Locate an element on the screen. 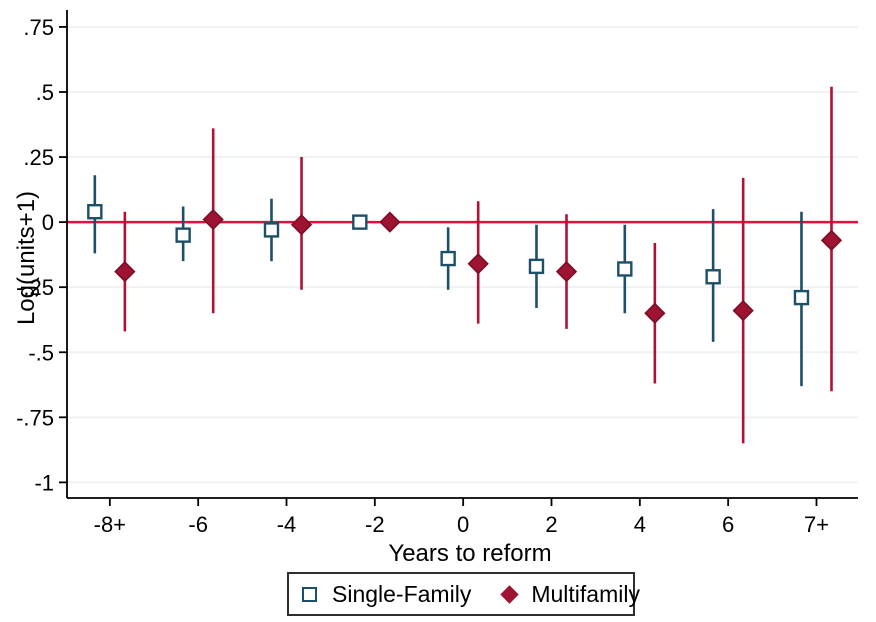 This screenshot has height=622, width=876. x-tick-label: 4 is located at coordinates (640, 524).